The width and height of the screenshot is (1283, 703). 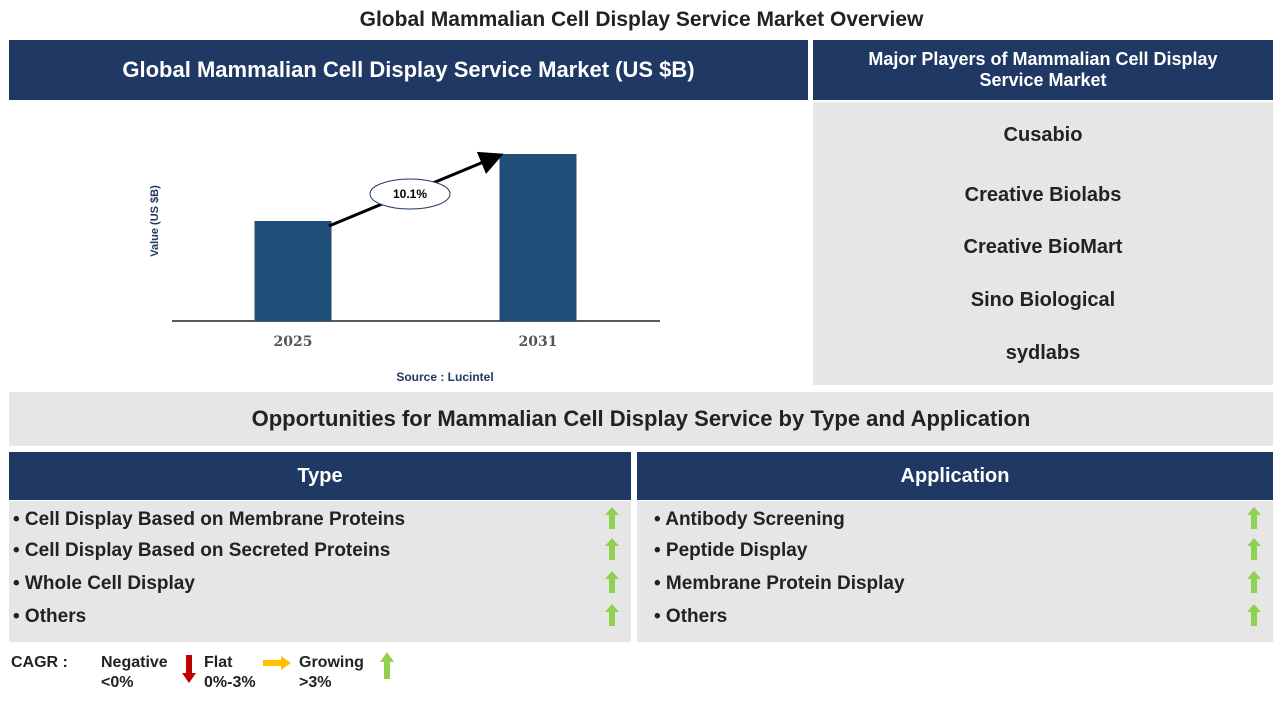 I want to click on player-item: Sino Biological, so click(x=1043, y=300).